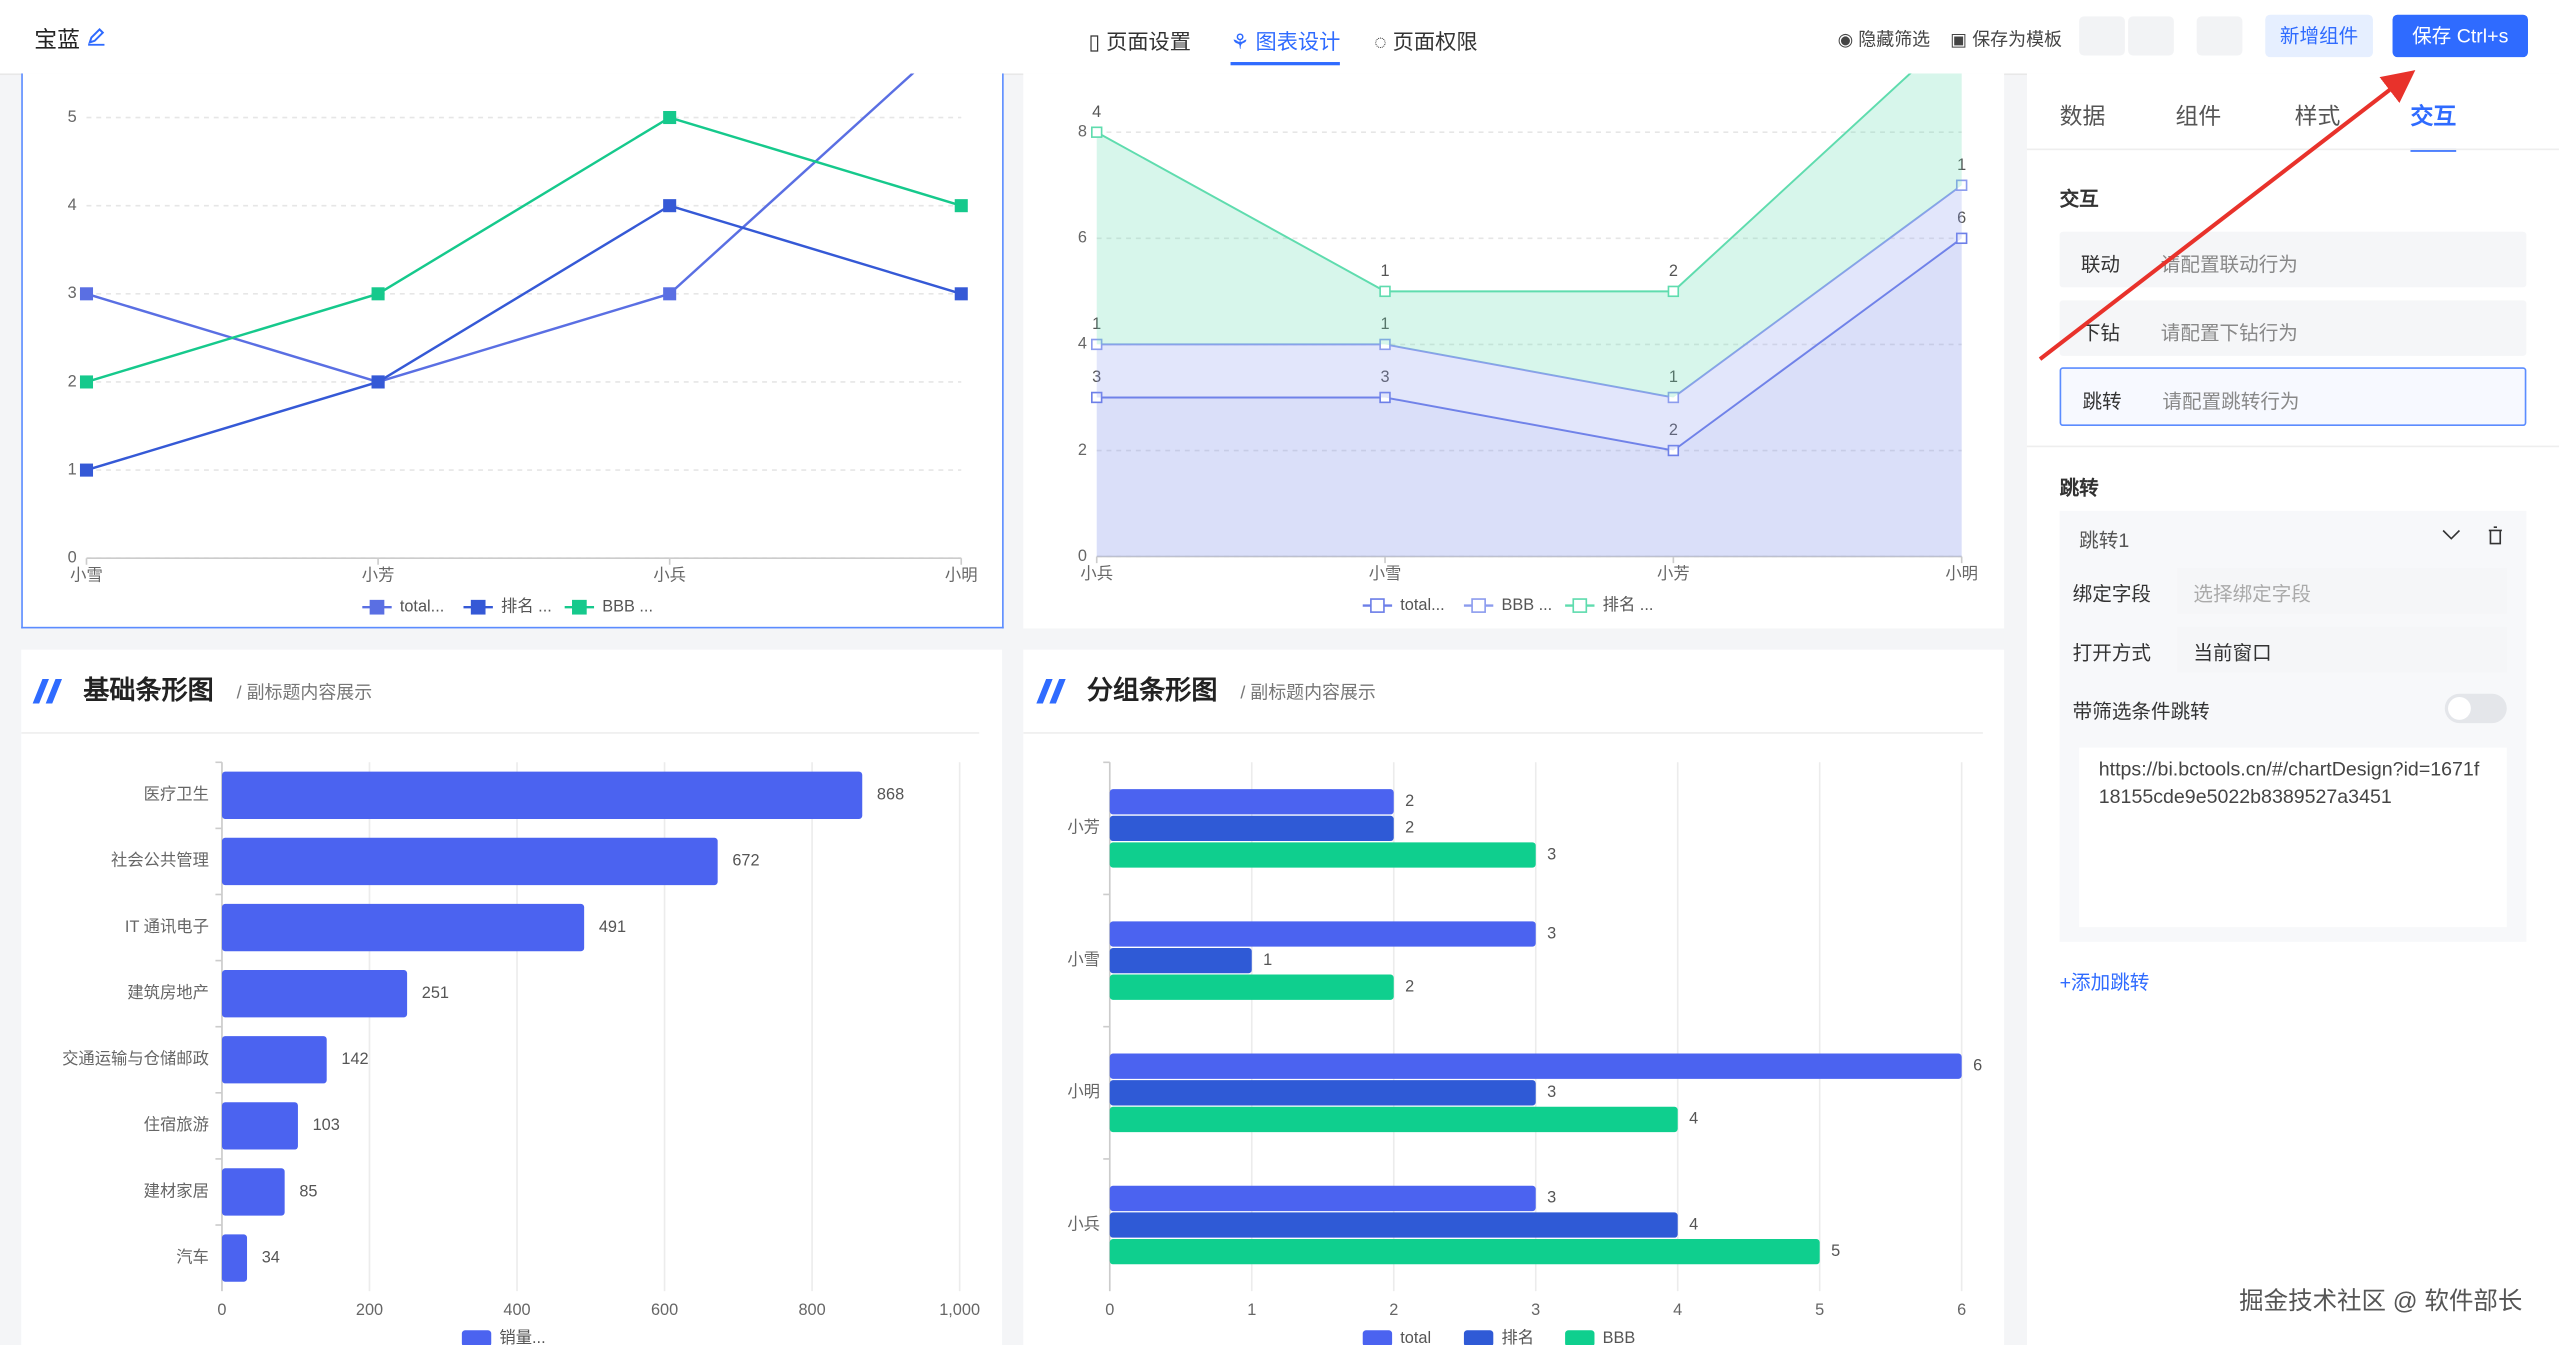 This screenshot has height=1345, width=2559. What do you see at coordinates (1409, 828) in the screenshot?
I see `data-label: 2` at bounding box center [1409, 828].